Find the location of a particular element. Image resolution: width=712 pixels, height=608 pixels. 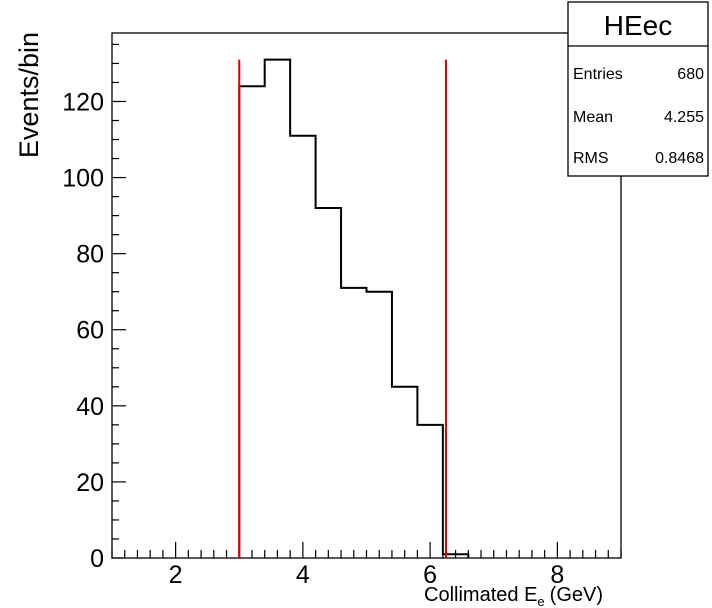

y-tick-label: 0 is located at coordinates (97, 559).